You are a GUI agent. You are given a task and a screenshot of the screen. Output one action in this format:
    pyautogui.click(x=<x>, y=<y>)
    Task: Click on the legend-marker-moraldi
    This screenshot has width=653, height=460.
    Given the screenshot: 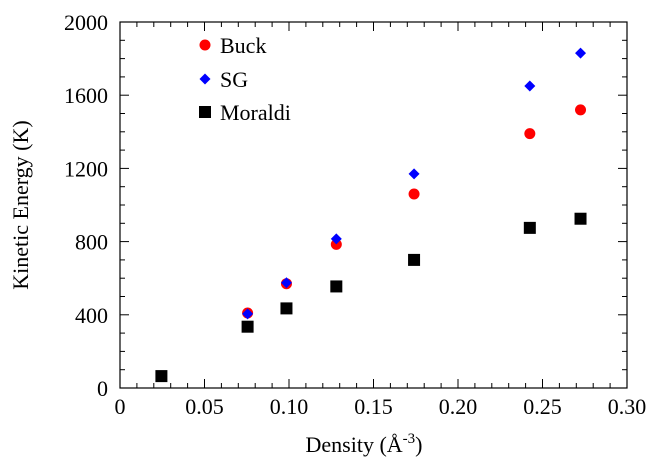 What is the action you would take?
    pyautogui.click(x=205, y=112)
    